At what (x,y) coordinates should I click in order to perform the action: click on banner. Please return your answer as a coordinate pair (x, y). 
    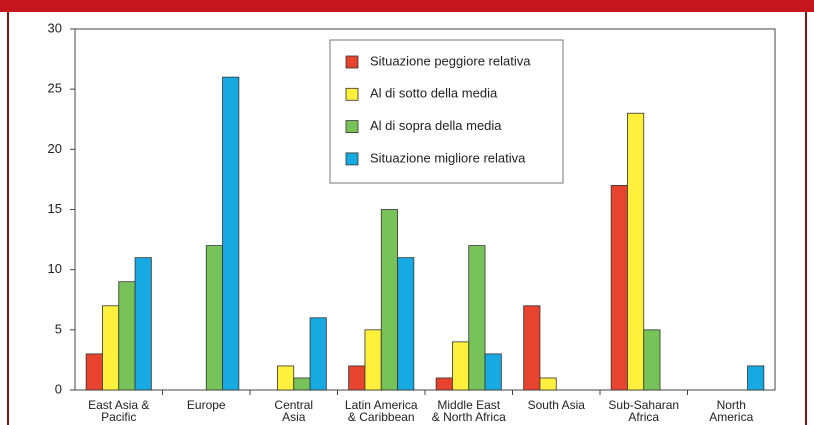
    Looking at the image, I should click on (407, 6).